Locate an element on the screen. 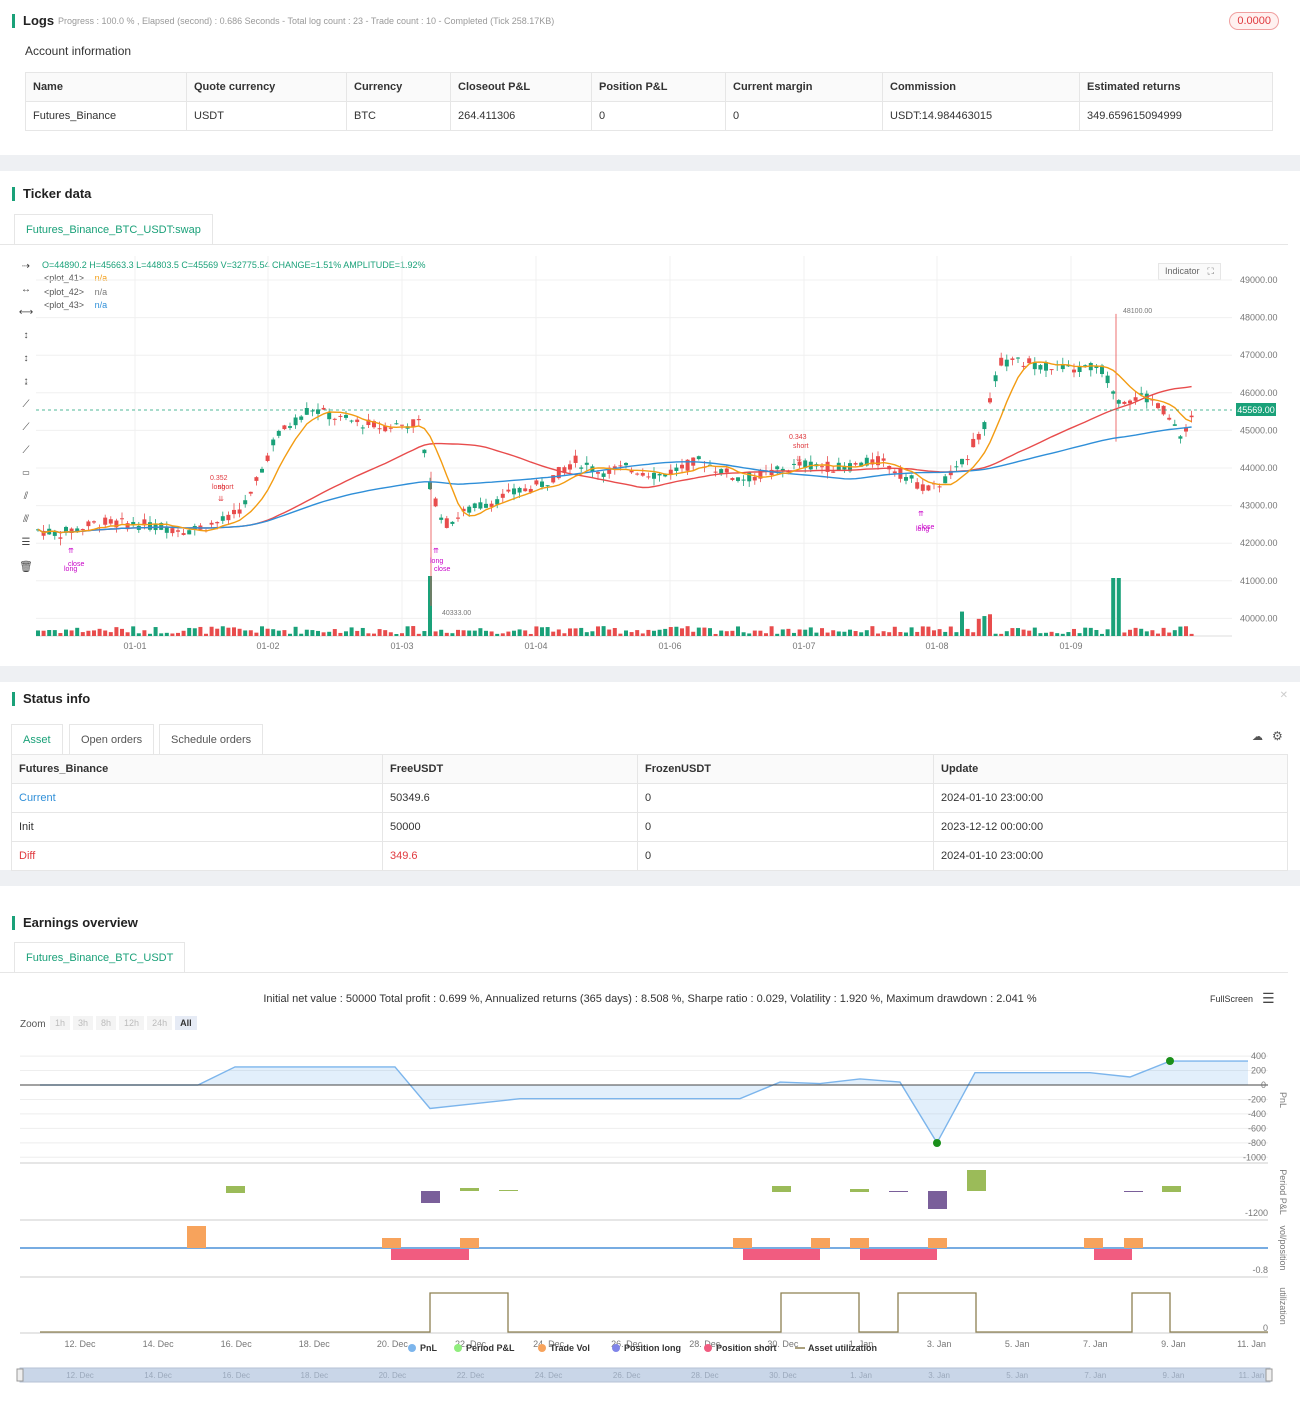  navigator-tick-label: 14. Dec is located at coordinates (158, 1375).